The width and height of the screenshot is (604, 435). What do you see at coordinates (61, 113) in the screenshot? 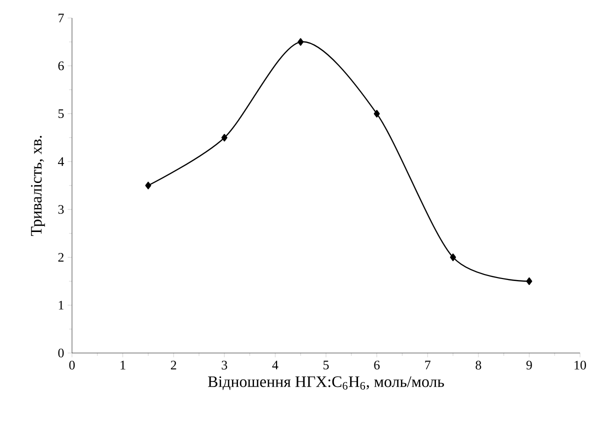
I see `y-tick-label: 5` at bounding box center [61, 113].